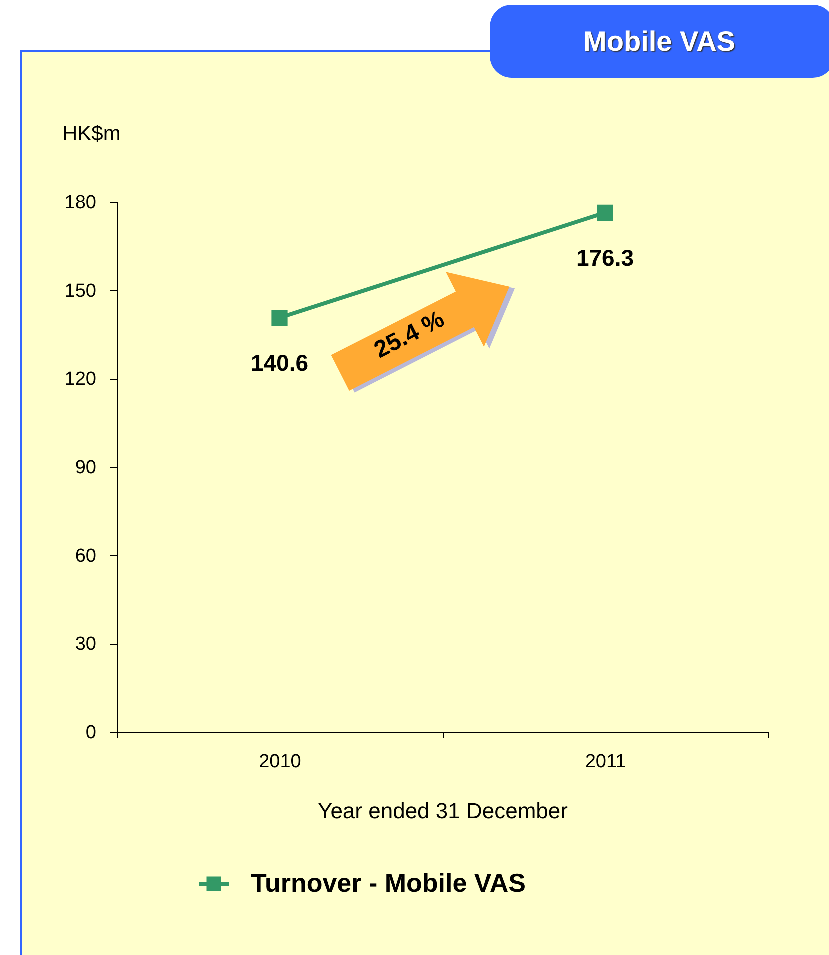 The image size is (829, 955). What do you see at coordinates (91, 733) in the screenshot?
I see `y-tick-label: 0` at bounding box center [91, 733].